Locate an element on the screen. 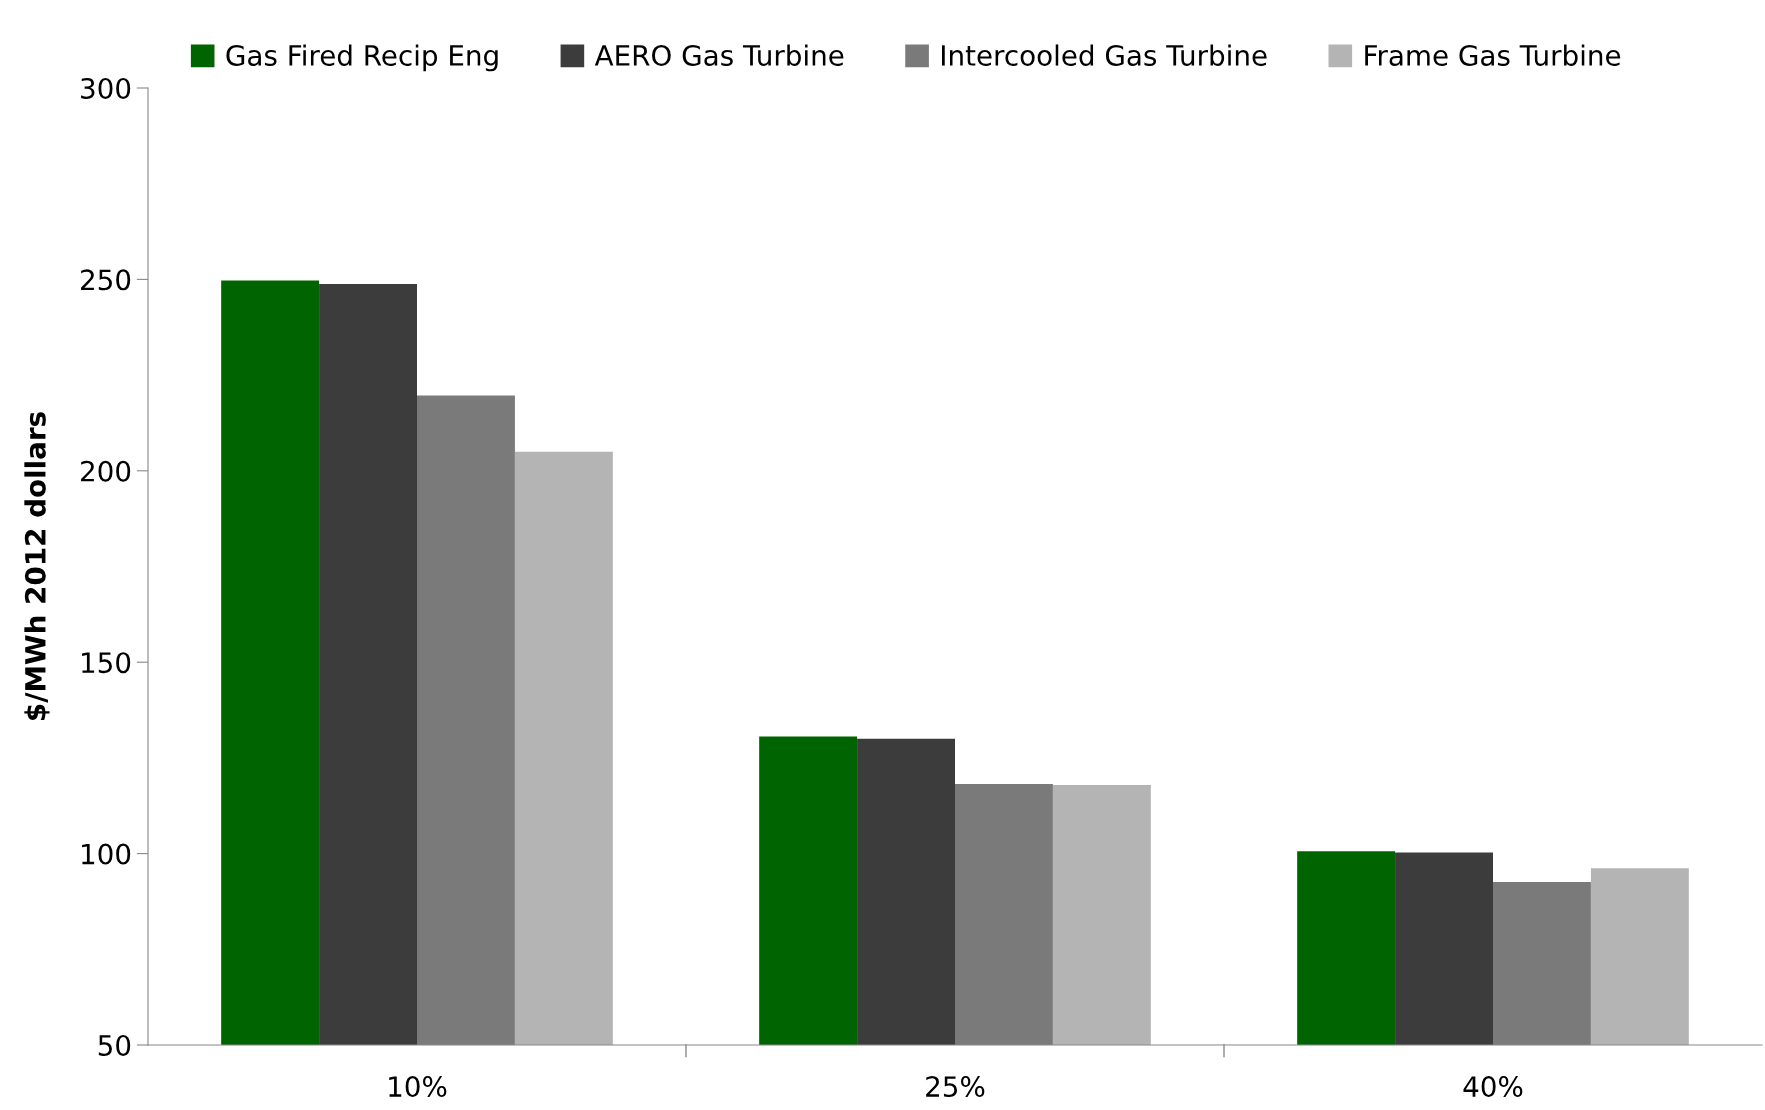 This screenshot has height=1110, width=1765. x-tick-label: 25% is located at coordinates (955, 1087).